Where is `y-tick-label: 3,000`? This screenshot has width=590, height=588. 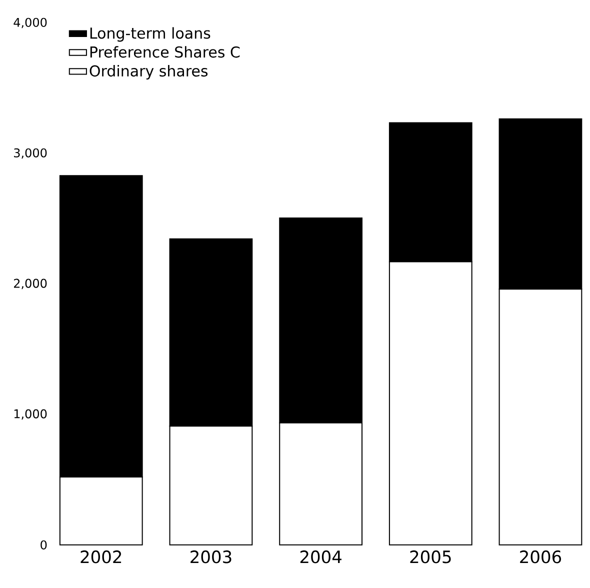
y-tick-label: 3,000 is located at coordinates (30, 153).